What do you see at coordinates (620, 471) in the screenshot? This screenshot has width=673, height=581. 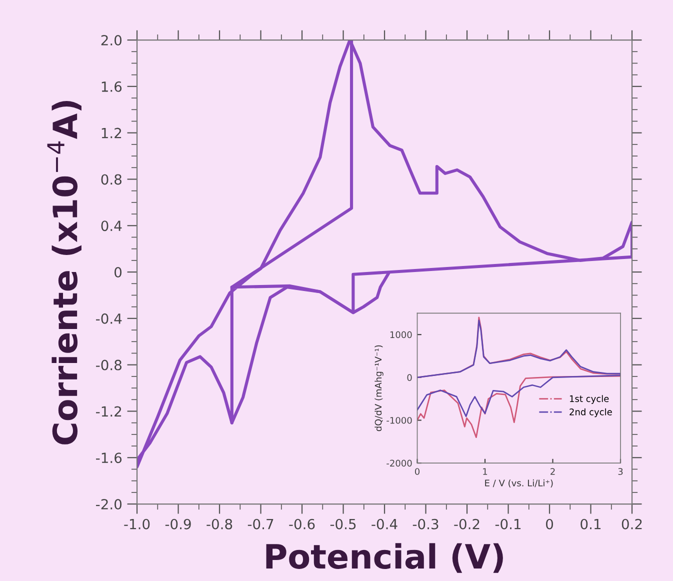 I see `x-tick-label: 3` at bounding box center [620, 471].